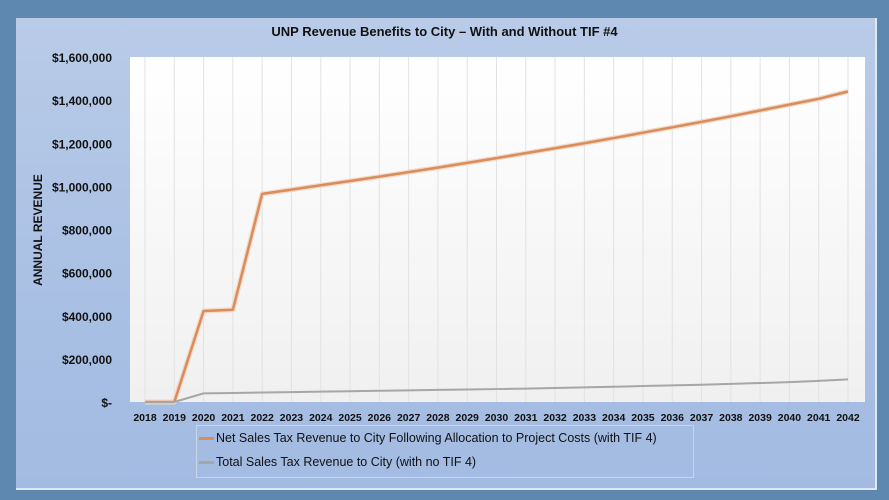 Image resolution: width=889 pixels, height=500 pixels. What do you see at coordinates (350, 418) in the screenshot?
I see `x-tick-label: 2025` at bounding box center [350, 418].